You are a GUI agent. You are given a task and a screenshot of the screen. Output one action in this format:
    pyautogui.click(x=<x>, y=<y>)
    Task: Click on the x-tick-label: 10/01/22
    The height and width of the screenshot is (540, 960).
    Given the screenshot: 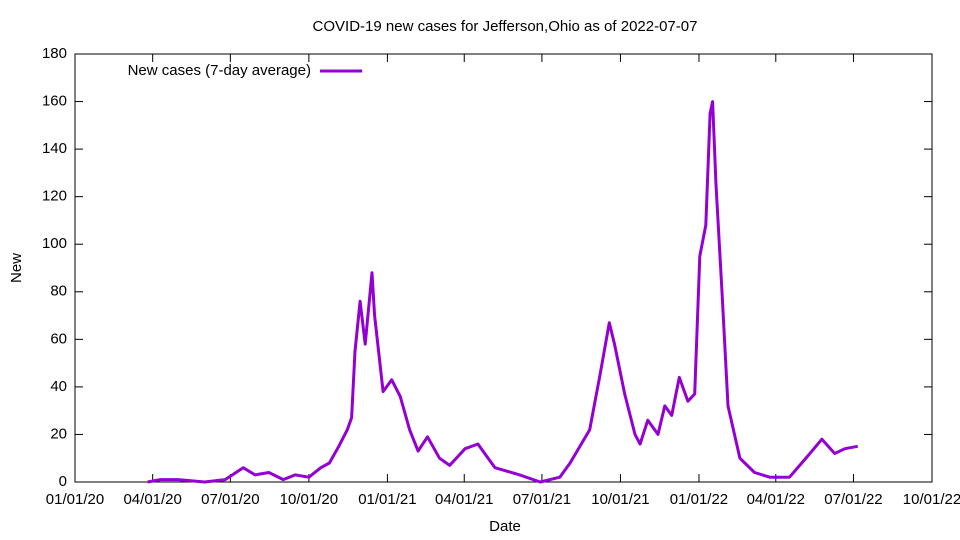 What is the action you would take?
    pyautogui.click(x=931, y=499)
    